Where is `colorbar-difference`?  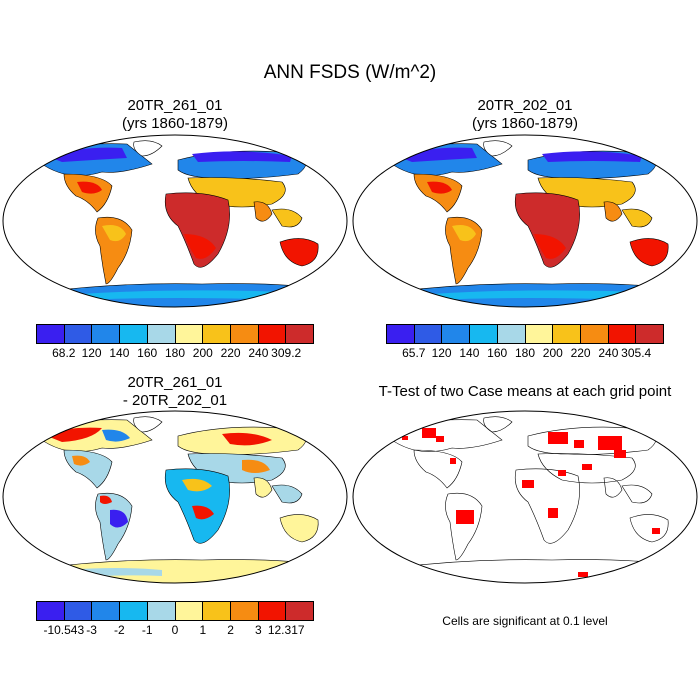
colorbar-difference is located at coordinates (175, 611).